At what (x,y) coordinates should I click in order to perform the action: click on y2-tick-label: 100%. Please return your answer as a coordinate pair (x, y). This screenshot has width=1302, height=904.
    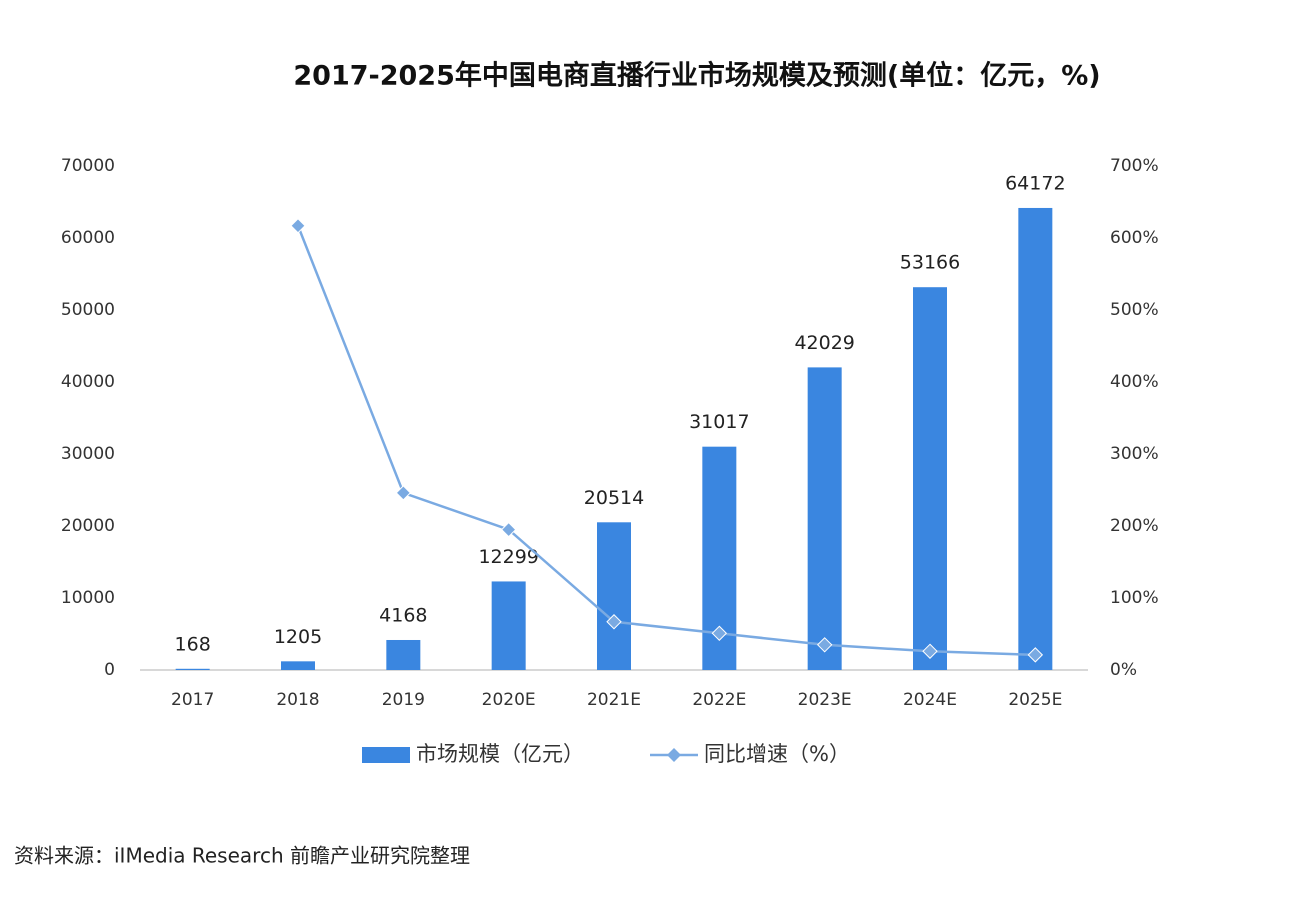
    Looking at the image, I should click on (1134, 598).